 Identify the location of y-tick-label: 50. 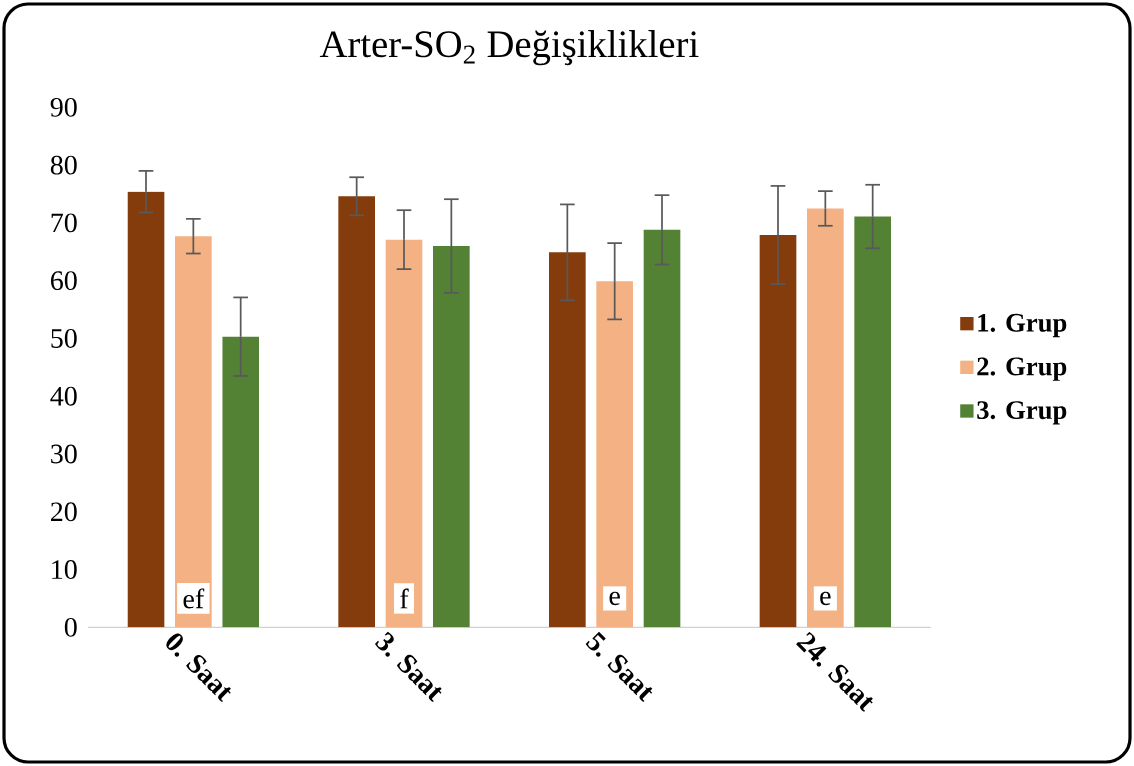
(64, 338).